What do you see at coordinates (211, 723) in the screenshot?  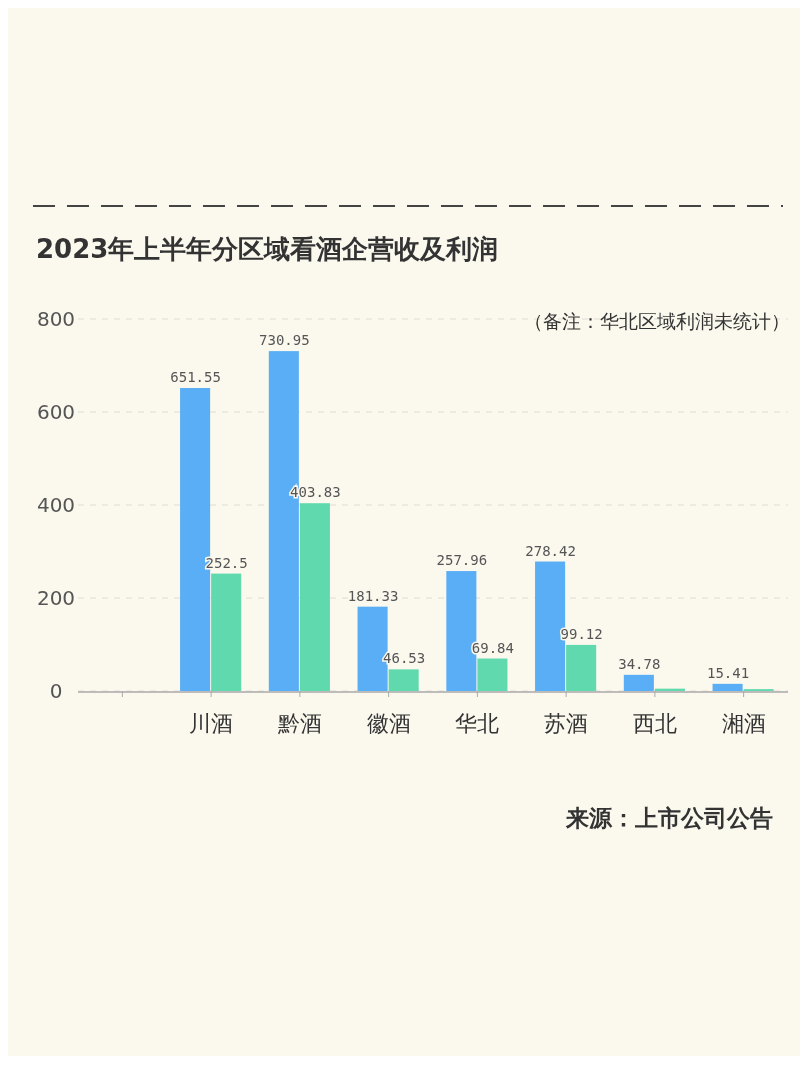 I see `x-tick-label: 川酒` at bounding box center [211, 723].